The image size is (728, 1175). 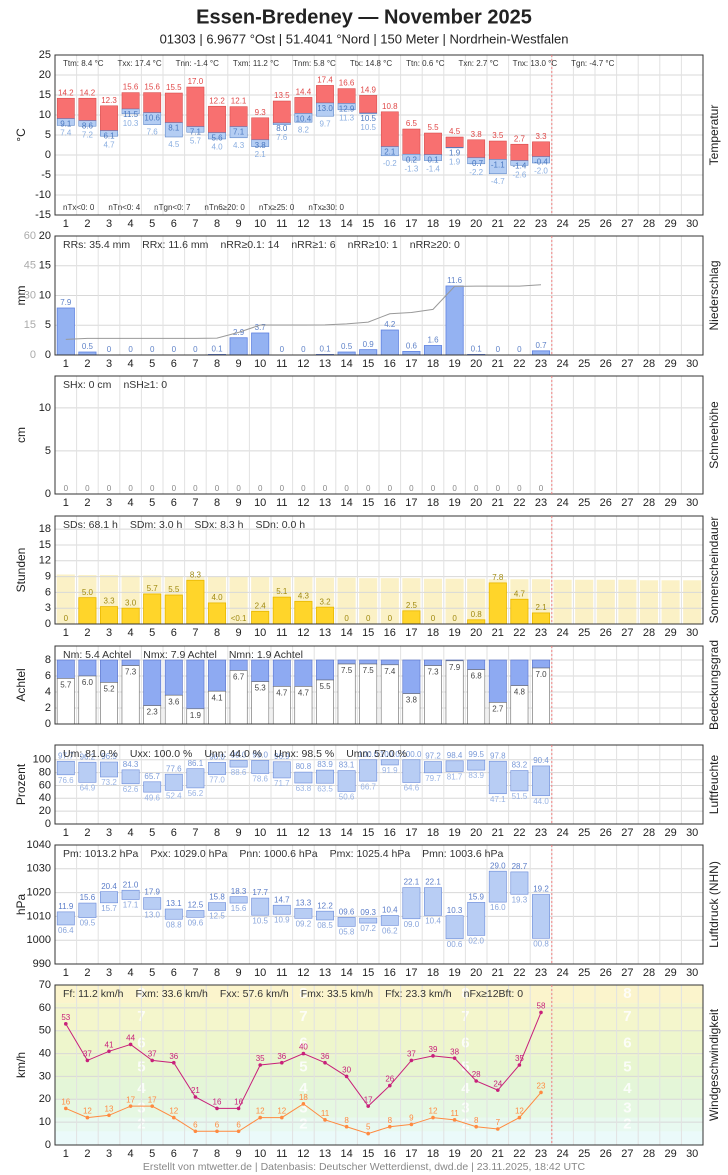 What do you see at coordinates (131, 224) in the screenshot?
I see `x-tick-label: 4` at bounding box center [131, 224].